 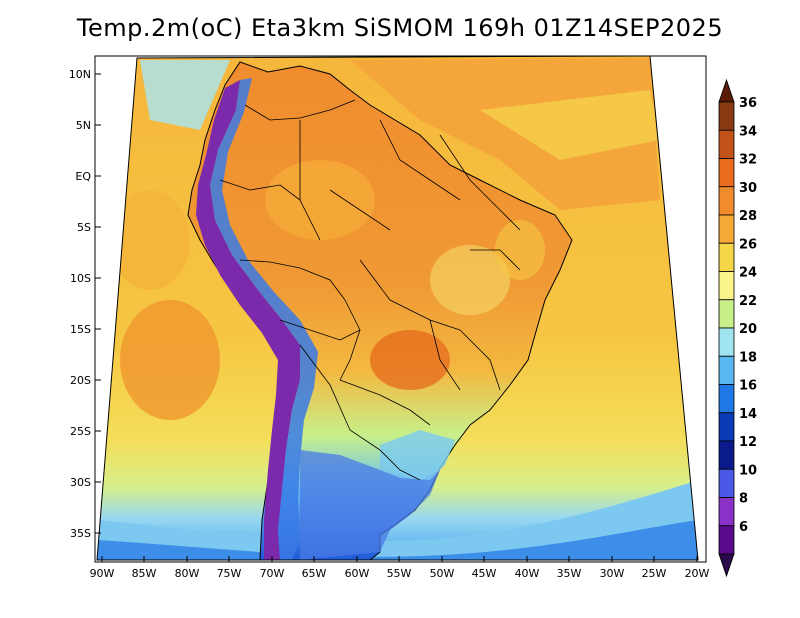 I want to click on south-brazil-cool, so click(x=417, y=455).